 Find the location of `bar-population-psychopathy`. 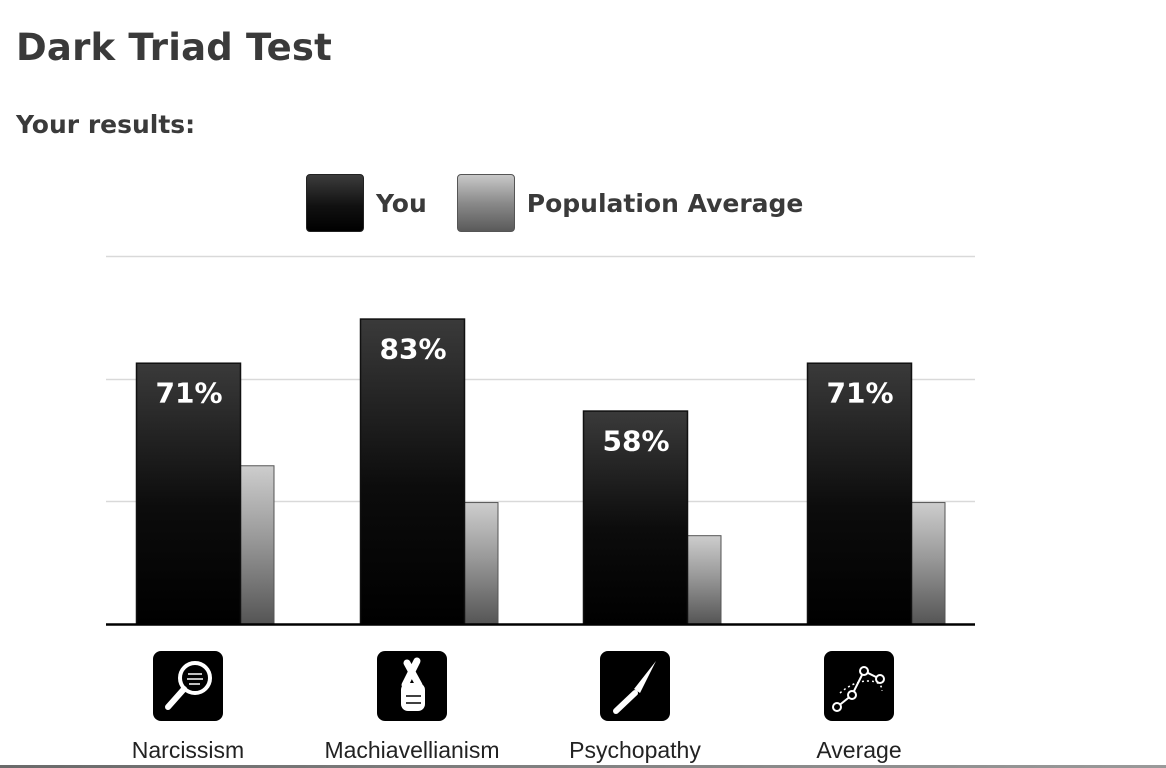

bar-population-psychopathy is located at coordinates (704, 580).